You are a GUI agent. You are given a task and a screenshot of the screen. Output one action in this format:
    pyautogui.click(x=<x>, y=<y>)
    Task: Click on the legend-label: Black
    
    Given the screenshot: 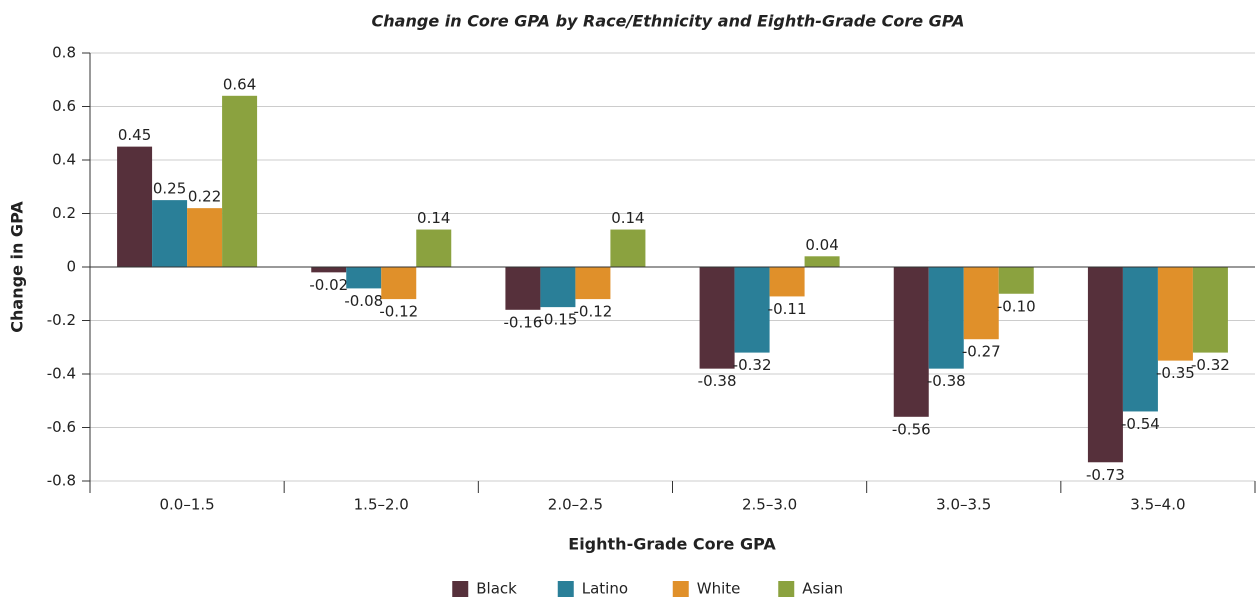 What is the action you would take?
    pyautogui.click(x=496, y=589)
    